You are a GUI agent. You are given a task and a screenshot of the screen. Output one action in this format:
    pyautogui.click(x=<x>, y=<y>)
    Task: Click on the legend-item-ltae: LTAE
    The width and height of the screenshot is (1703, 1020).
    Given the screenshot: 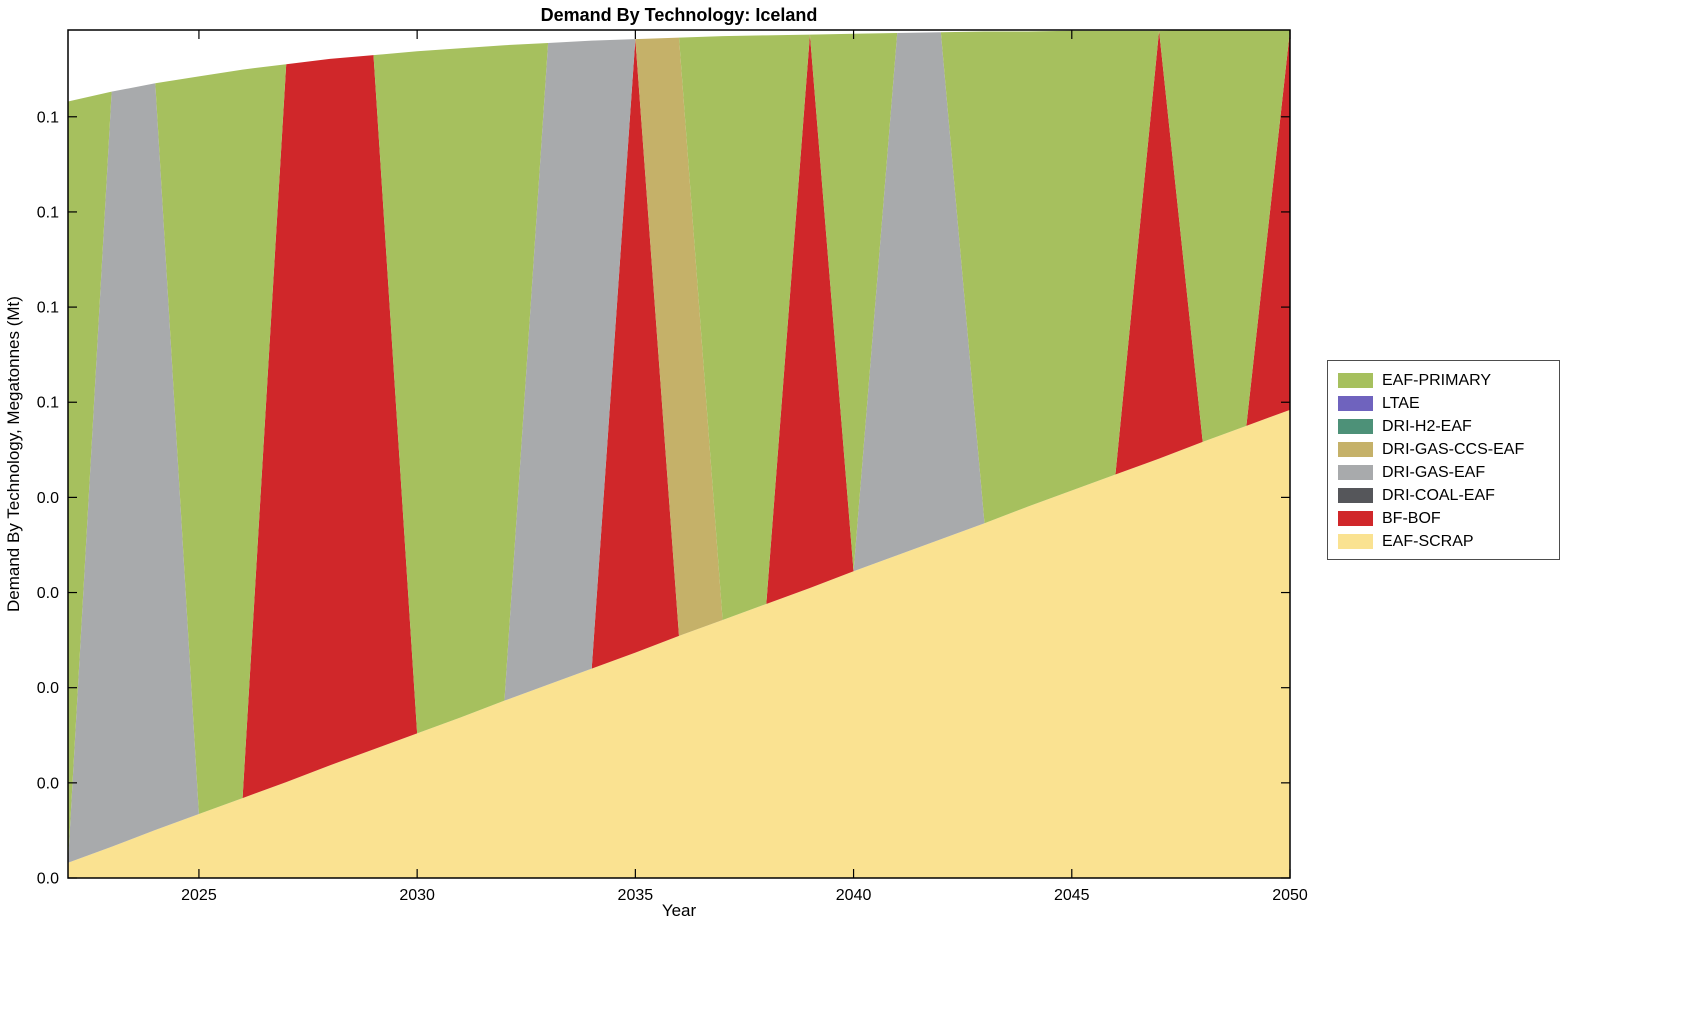 What is the action you would take?
    pyautogui.click(x=1448, y=403)
    